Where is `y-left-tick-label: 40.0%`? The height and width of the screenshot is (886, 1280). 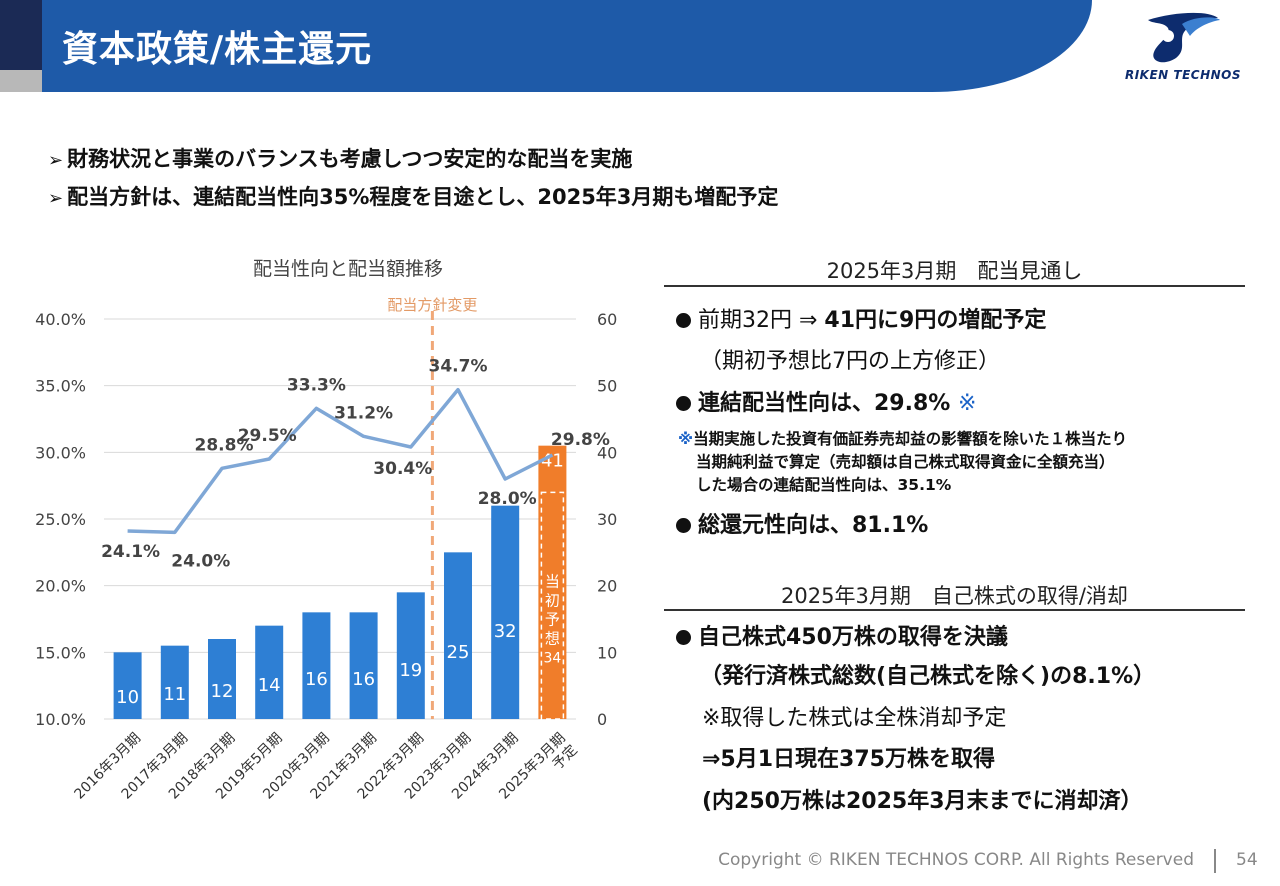
y-left-tick-label: 40.0% is located at coordinates (60, 319).